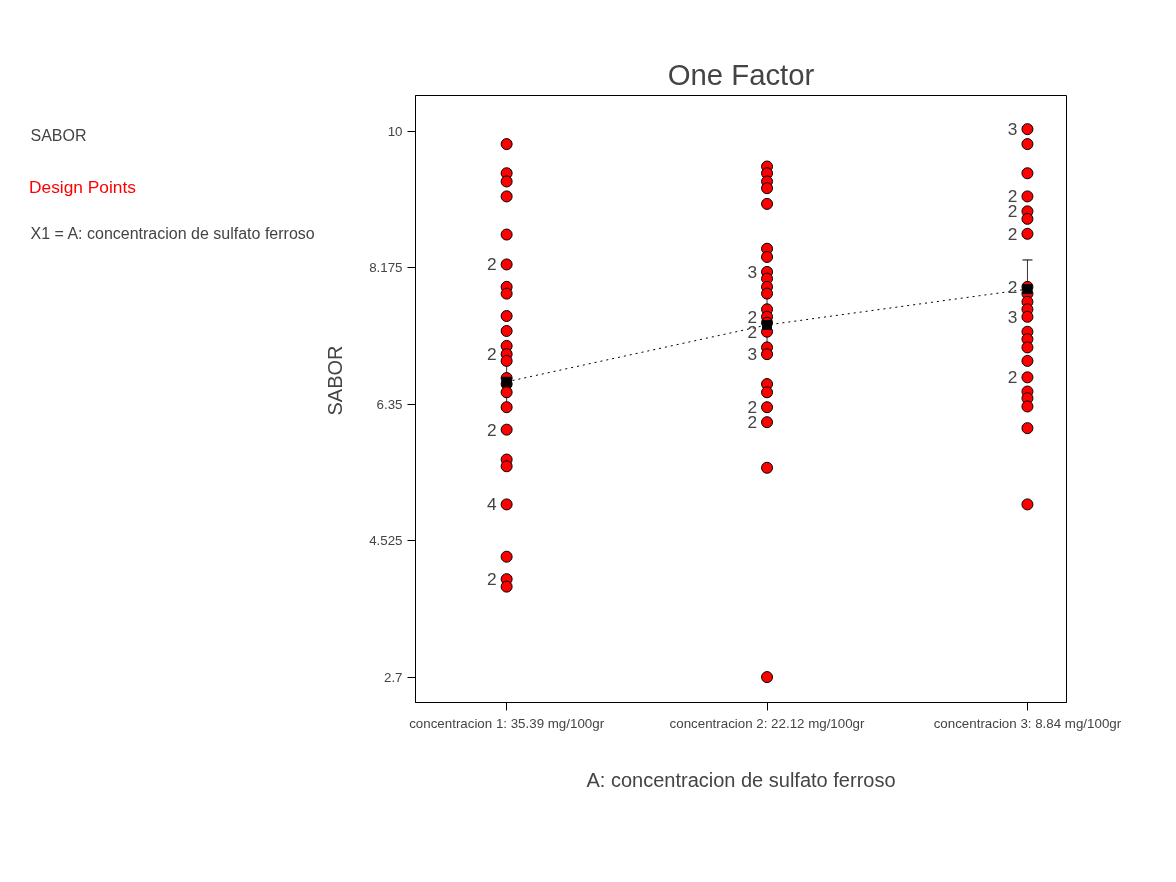 This screenshot has width=1176, height=882. I want to click on y-tick-label: 8.175, so click(386, 268).